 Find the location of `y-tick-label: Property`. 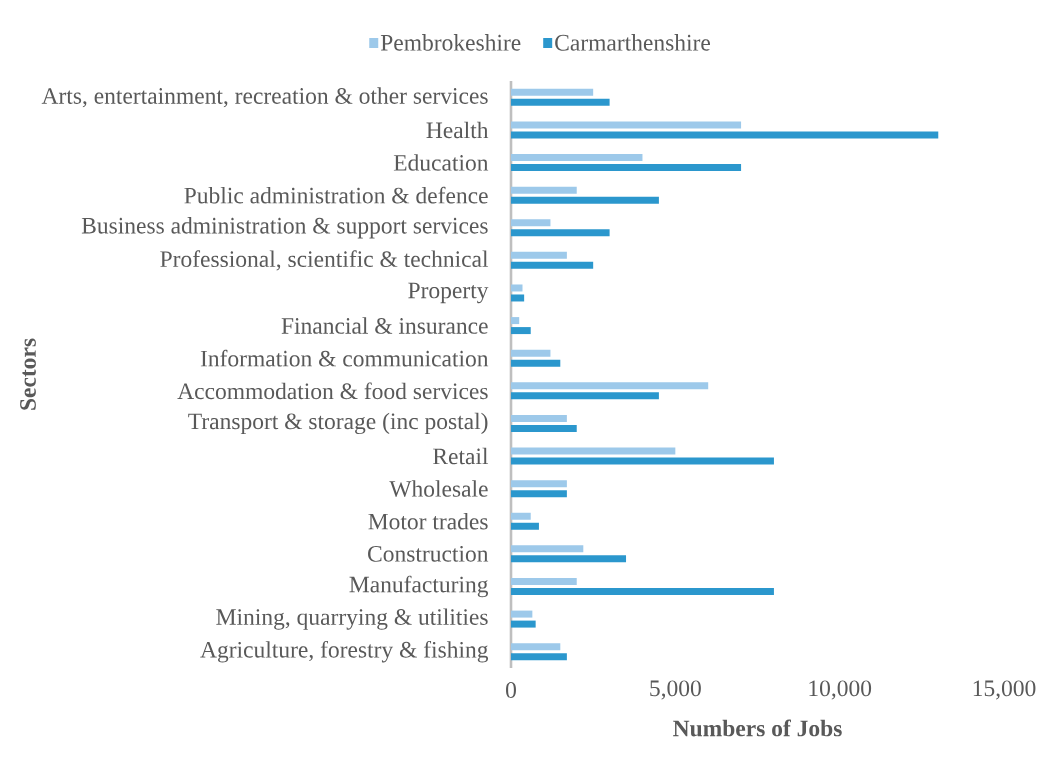

y-tick-label: Property is located at coordinates (448, 293).